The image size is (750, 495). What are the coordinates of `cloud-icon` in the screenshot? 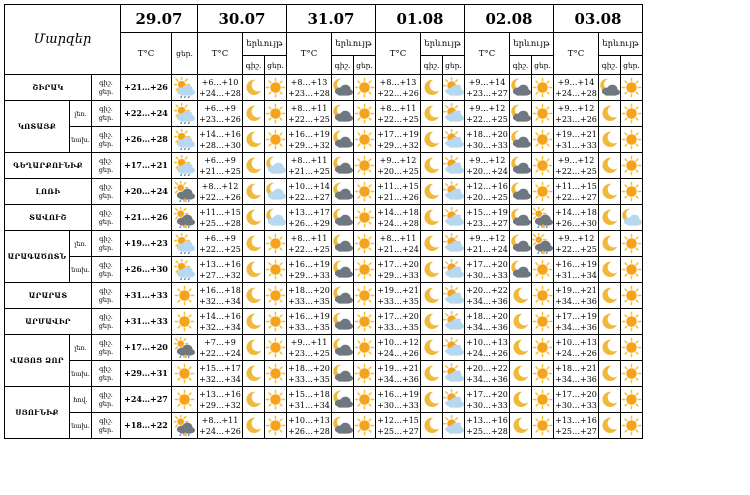 It's located at (275, 191).